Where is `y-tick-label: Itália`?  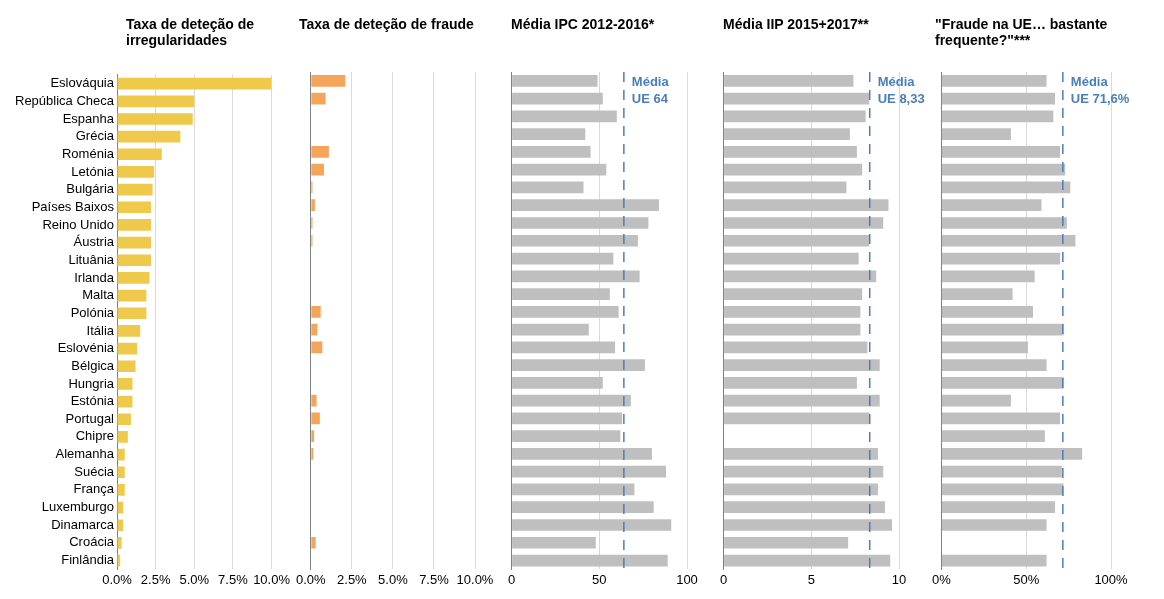
y-tick-label: Itália is located at coordinates (100, 330).